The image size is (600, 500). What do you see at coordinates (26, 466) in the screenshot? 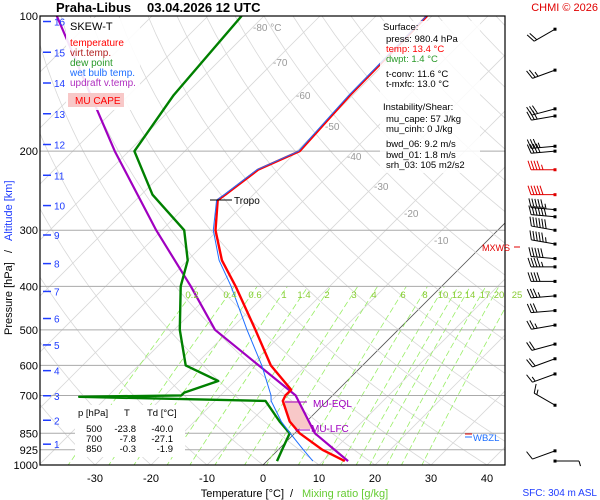
I see `pressure-tick-label: 1000` at bounding box center [26, 466].